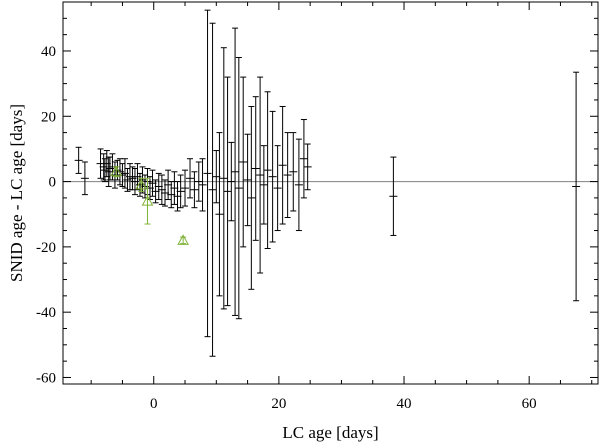  What do you see at coordinates (46, 378) in the screenshot?
I see `y-tick-label: -60` at bounding box center [46, 378].